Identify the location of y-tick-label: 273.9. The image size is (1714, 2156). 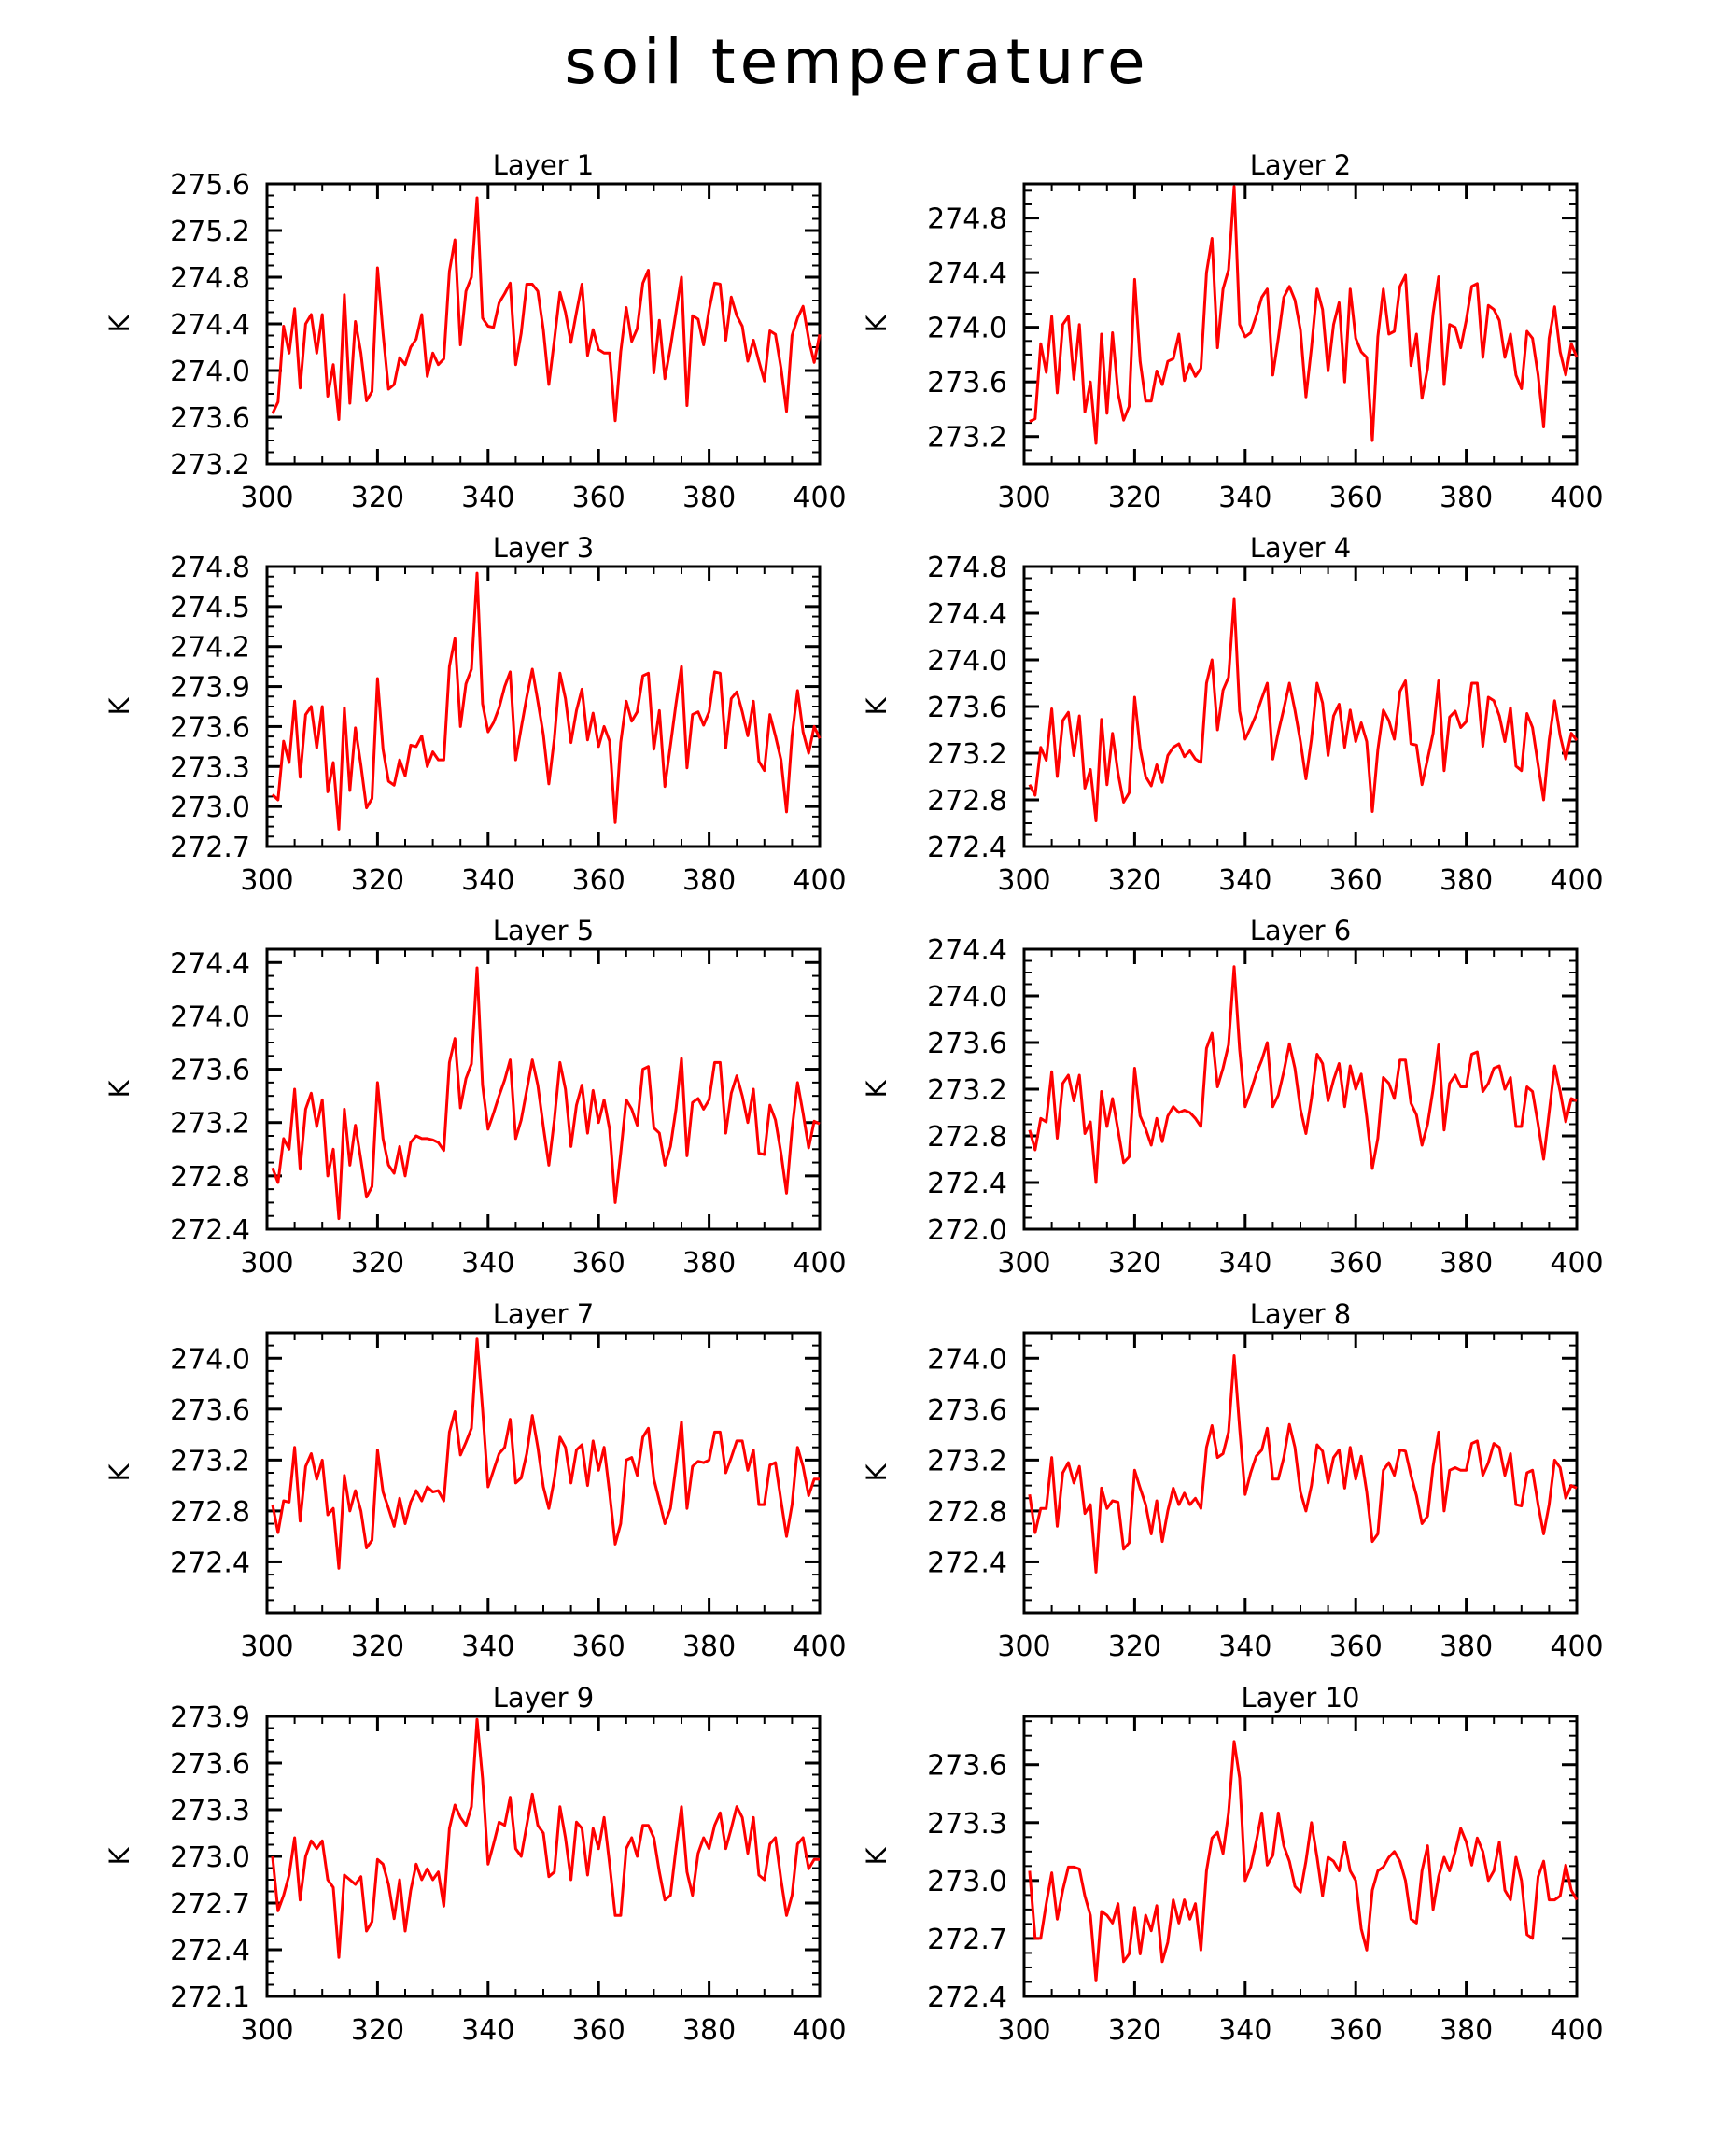
(210, 688).